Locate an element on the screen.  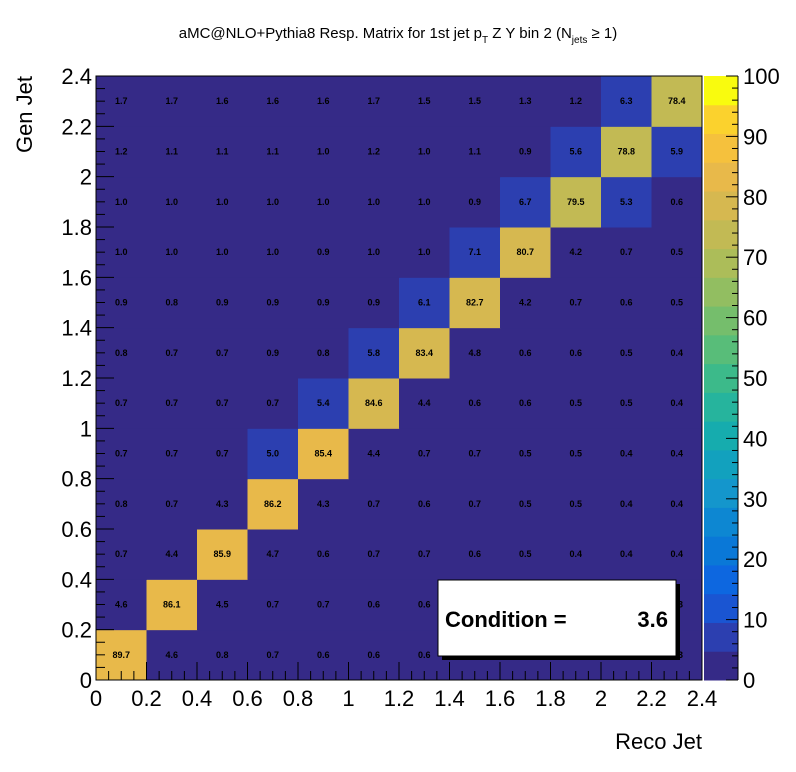
y-tick-label: 2.2 is located at coordinates (76, 126).